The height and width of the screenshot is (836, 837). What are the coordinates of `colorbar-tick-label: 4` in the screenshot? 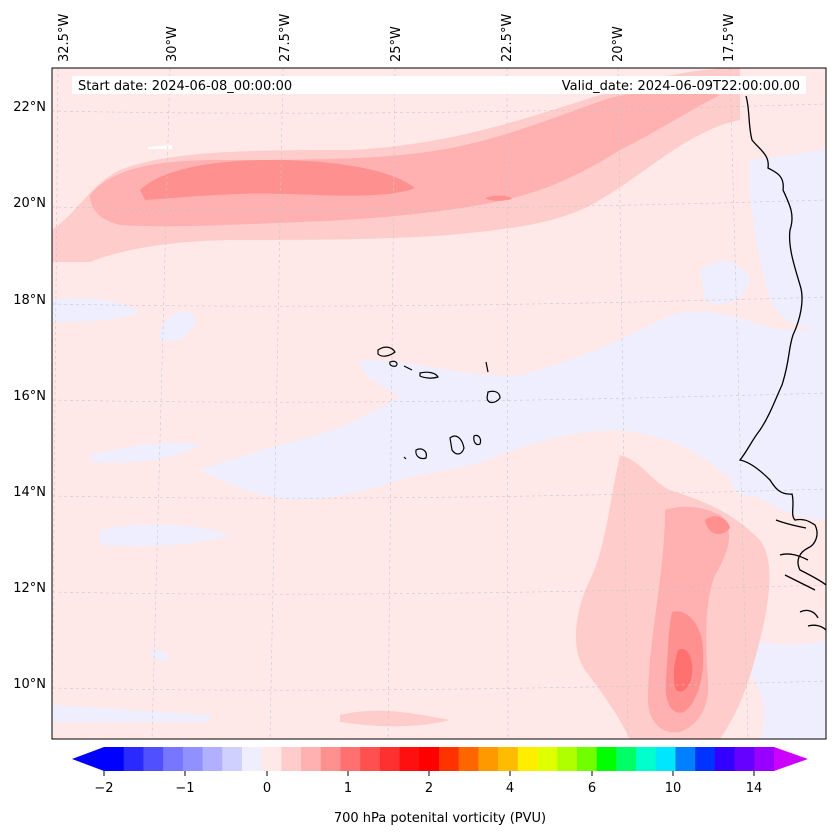 It's located at (510, 788).